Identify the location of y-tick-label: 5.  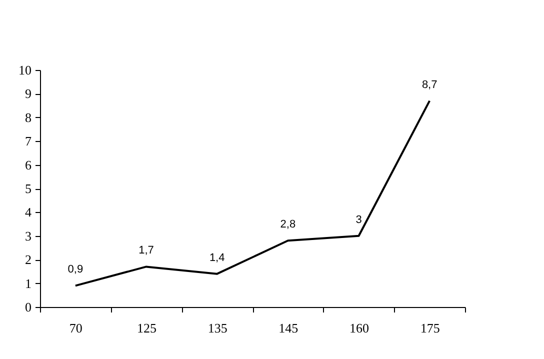
(28, 188).